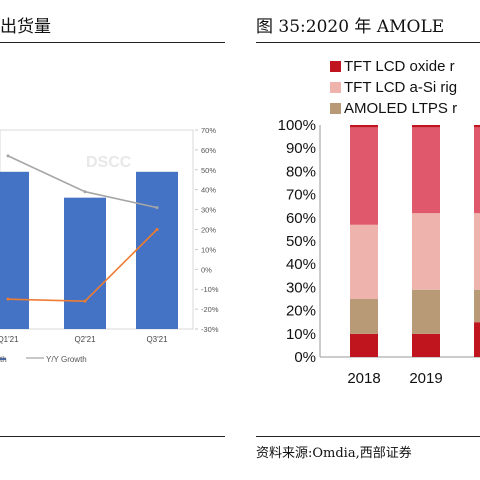 This screenshot has width=480, height=480. Describe the element at coordinates (368, 436) in the screenshot. I see `right-bottom-rule` at that location.